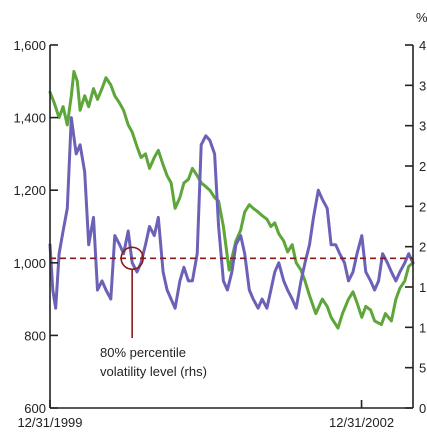 The width and height of the screenshot is (427, 432). I want to click on left-axis-tick-label: 1,600, so click(29, 45).